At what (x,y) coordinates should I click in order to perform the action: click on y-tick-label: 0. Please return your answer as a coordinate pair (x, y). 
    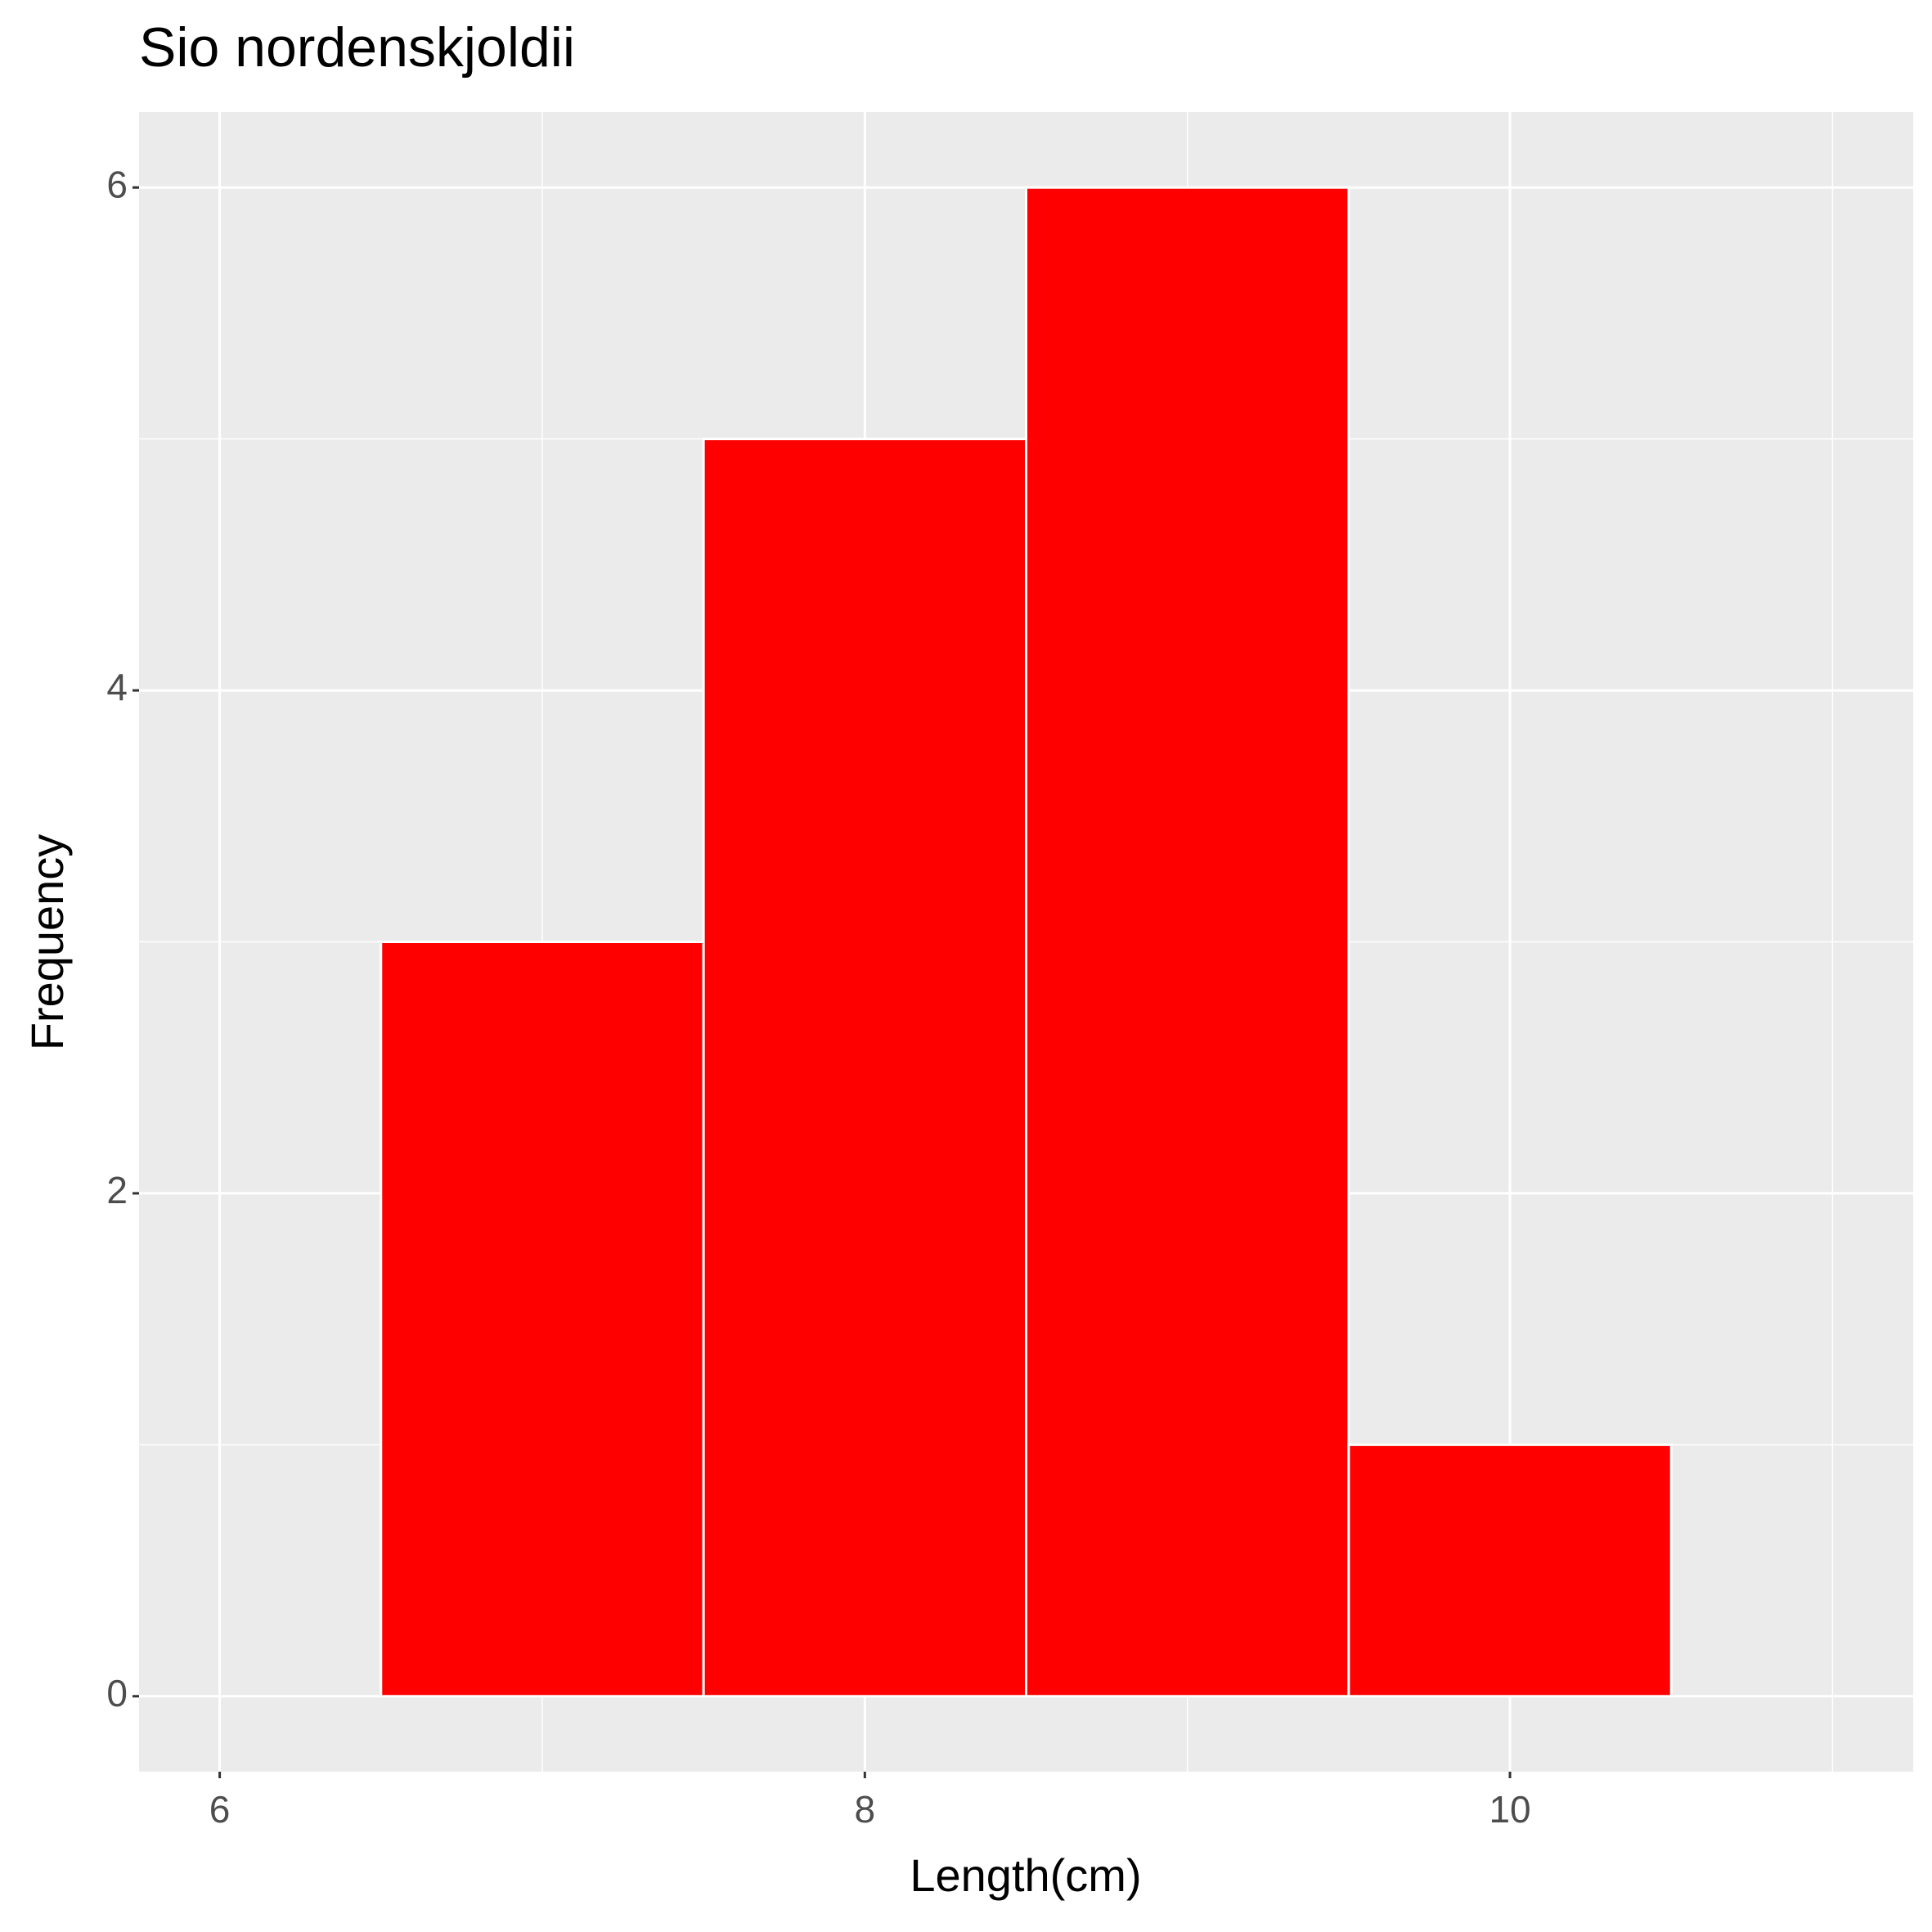
    Looking at the image, I should click on (117, 1693).